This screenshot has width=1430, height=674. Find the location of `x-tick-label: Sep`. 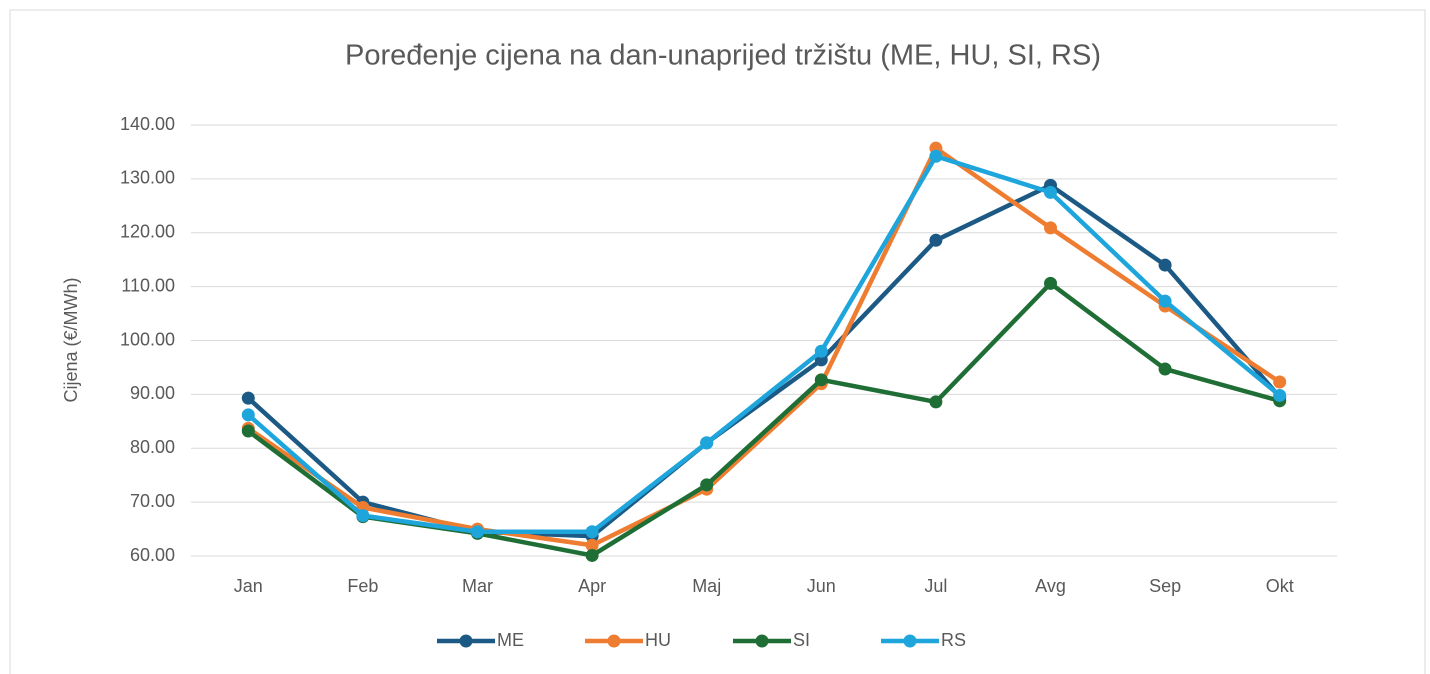

x-tick-label: Sep is located at coordinates (1165, 586).